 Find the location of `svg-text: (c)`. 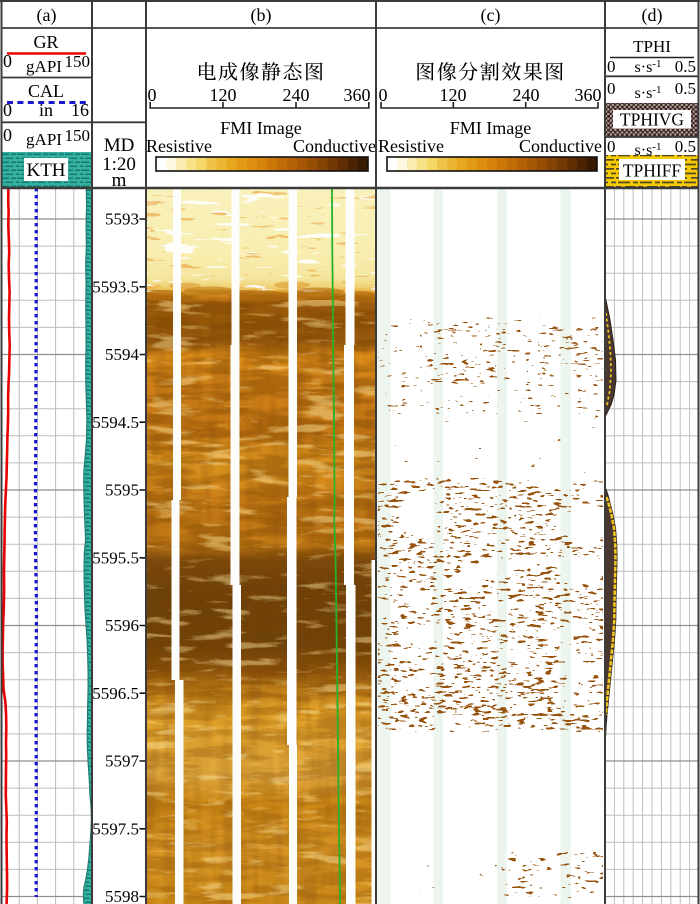

svg-text: (c) is located at coordinates (491, 15).